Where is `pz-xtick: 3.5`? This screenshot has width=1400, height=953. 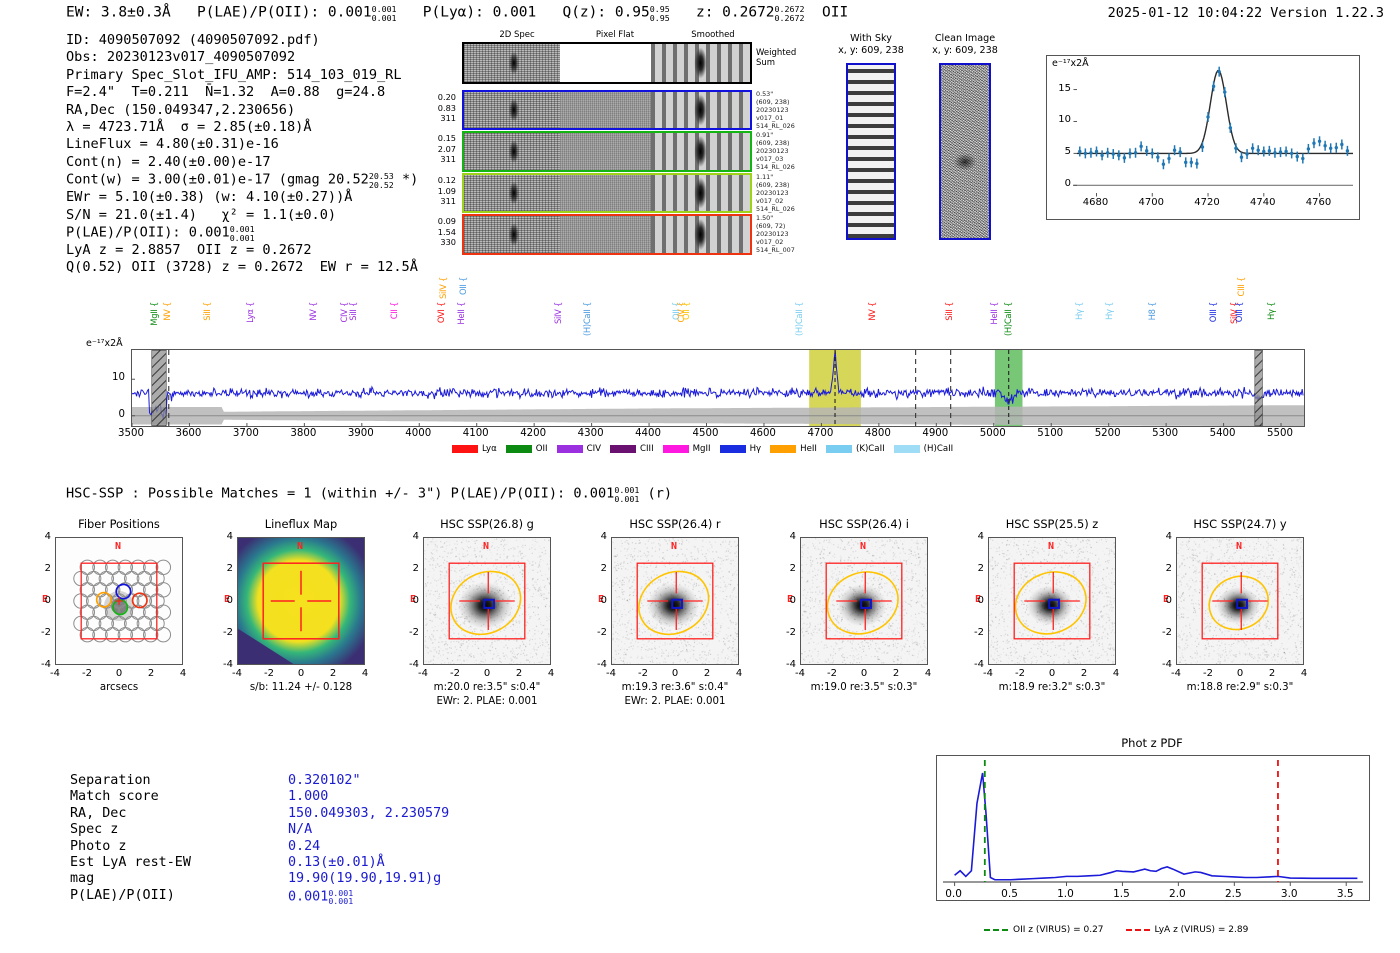 pz-xtick: 3.5 is located at coordinates (1345, 894).